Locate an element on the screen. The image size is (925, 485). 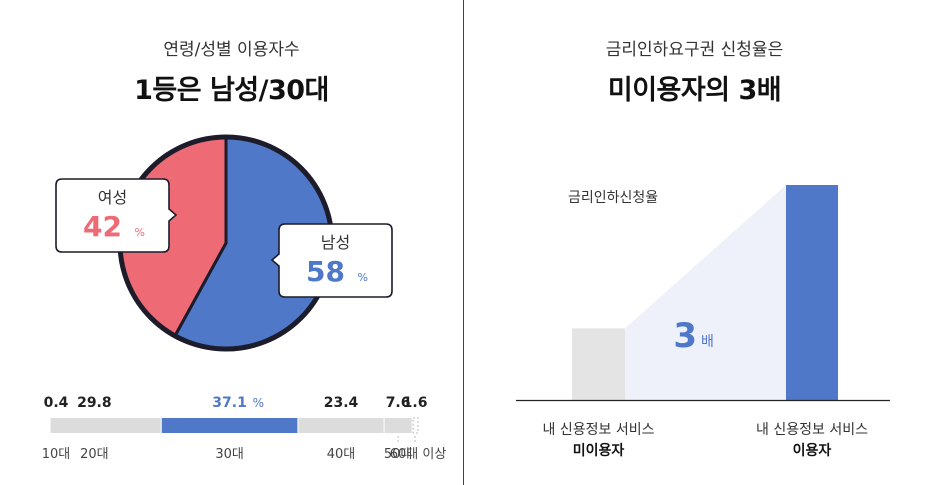
comparison-ylabel: 금리인하신청율 is located at coordinates (613, 198).